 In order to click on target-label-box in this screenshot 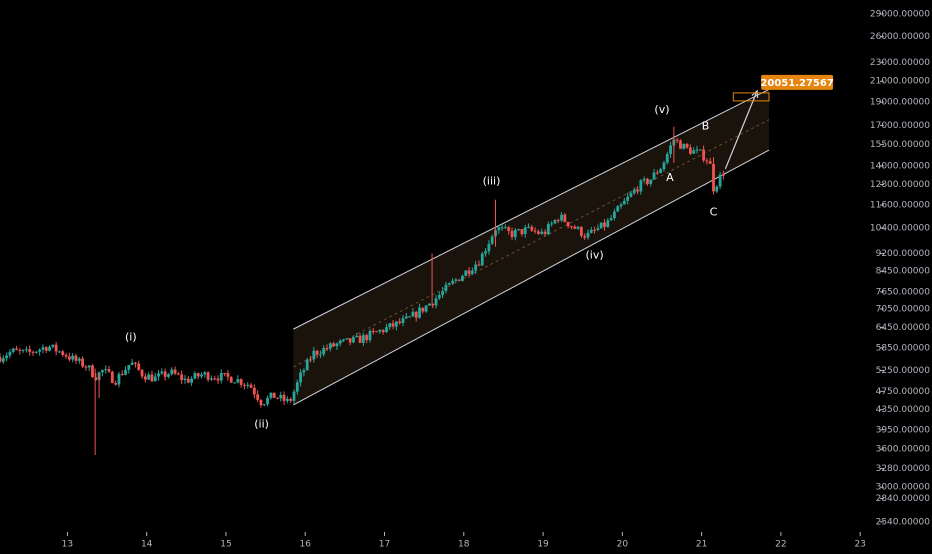, I will do `click(797, 82)`.